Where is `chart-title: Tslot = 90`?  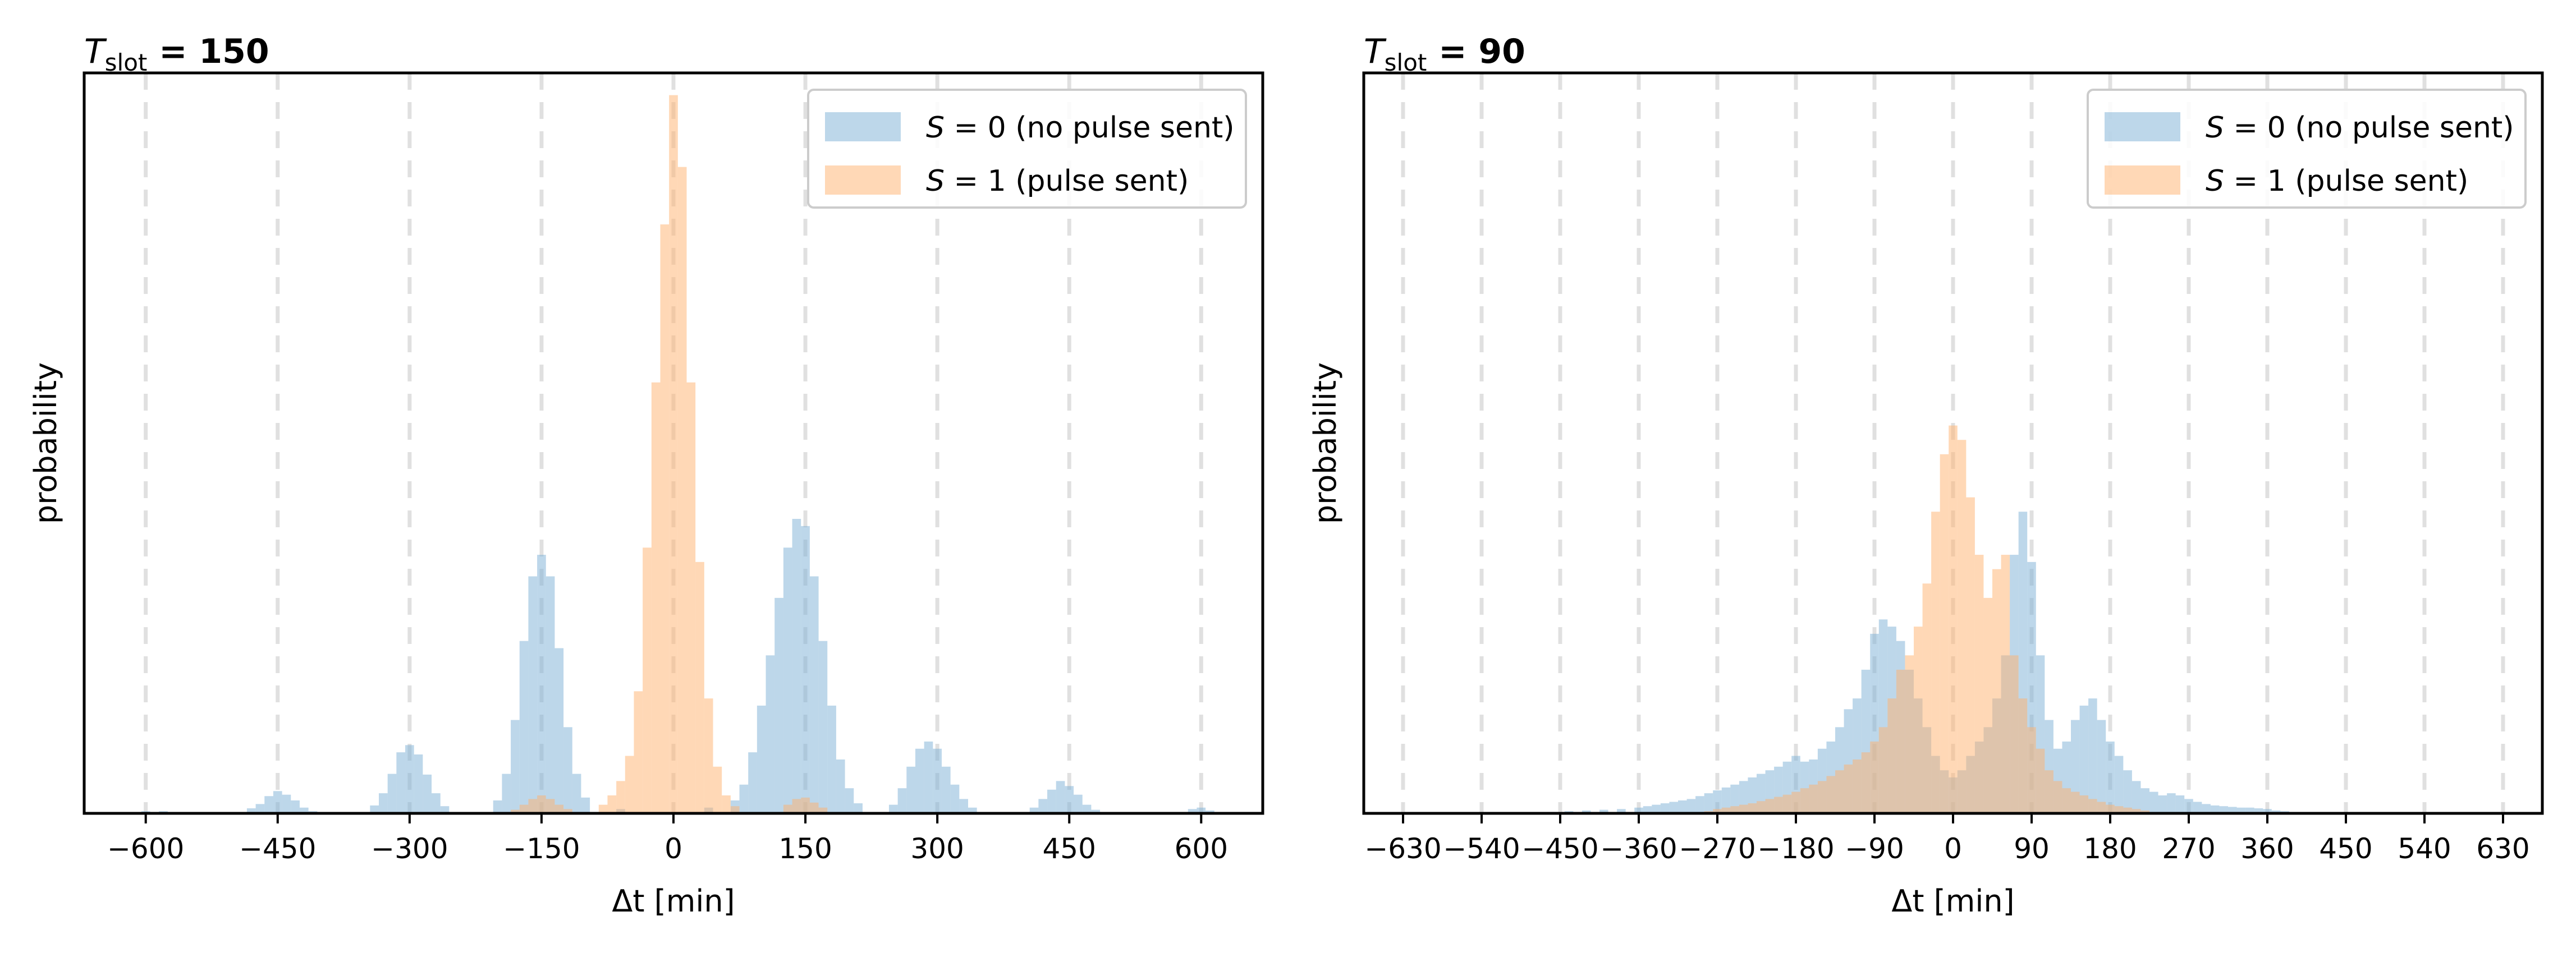
chart-title: Tslot = 90 is located at coordinates (1444, 54).